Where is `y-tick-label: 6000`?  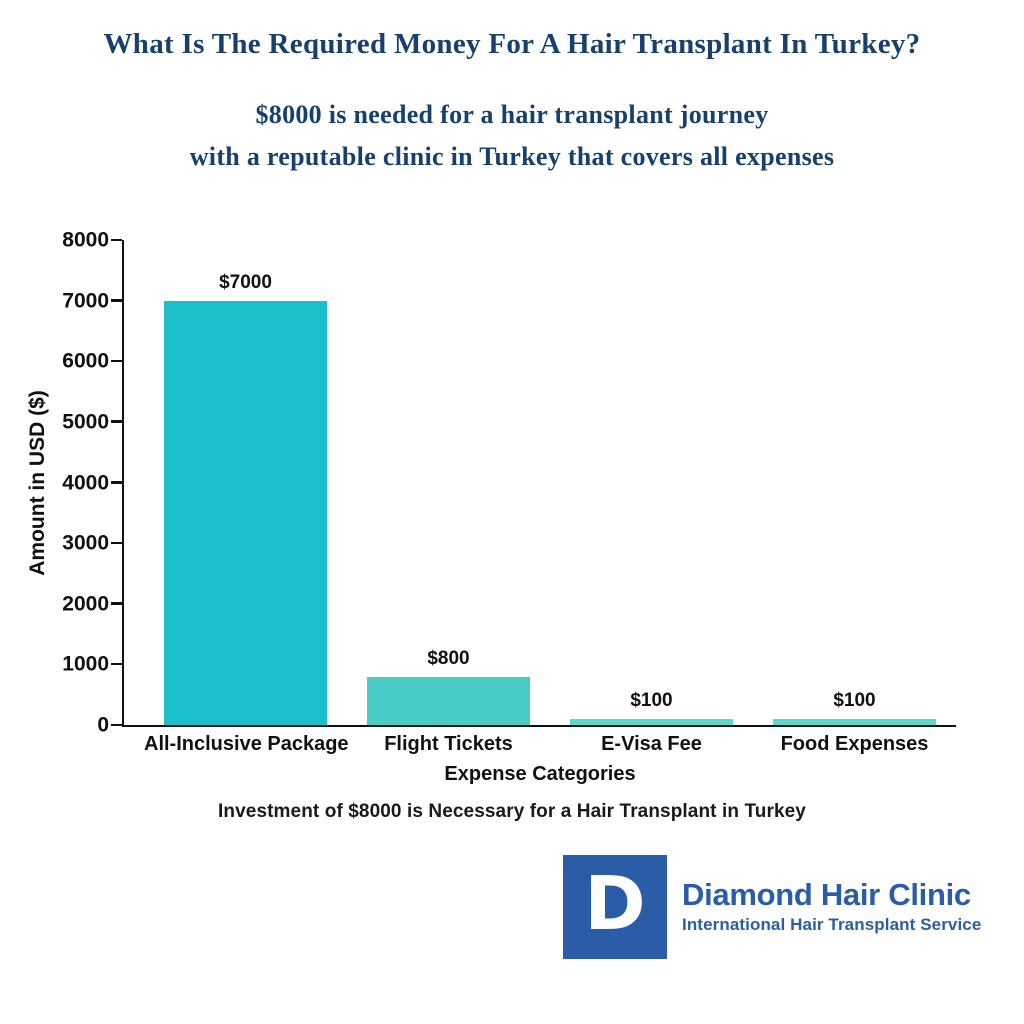
y-tick-label: 6000 is located at coordinates (85, 361).